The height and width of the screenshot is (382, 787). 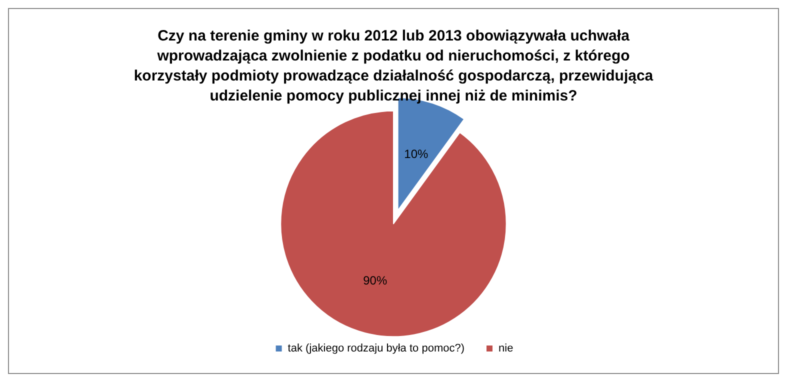 I want to click on chart-title: Czy na terenie gminy w roku 2012 lub 2013 obowiązywała uchwała wprowadzająca zwolnienie z podatku od nieruchomości, z którego korzystały podmioty prowadzące działalność gospodarczą, przewidująca udzielenie pomocy publicznej innej niż de minimis?, so click(x=394, y=66).